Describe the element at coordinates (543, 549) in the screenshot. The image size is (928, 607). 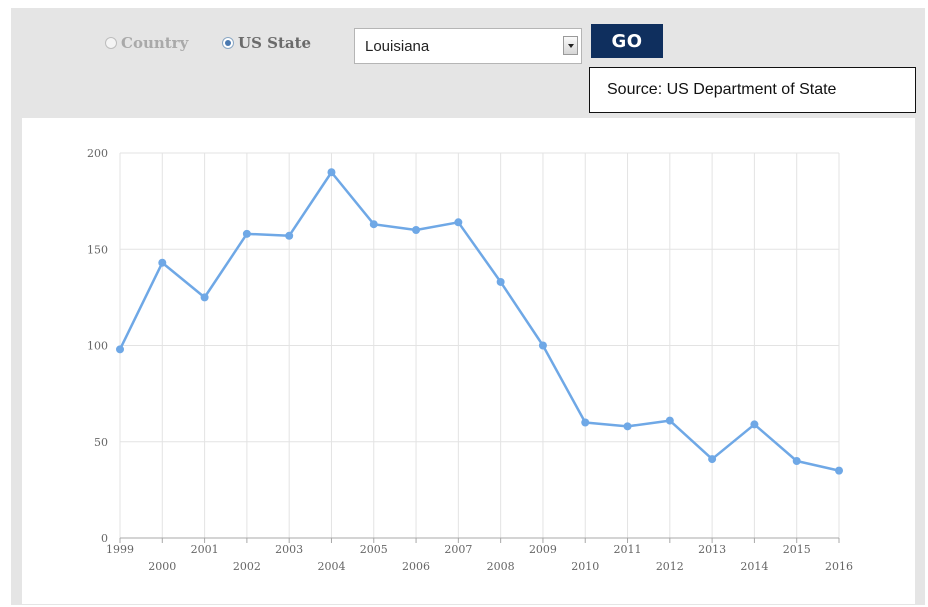
I see `x-tick-label: 2009` at that location.